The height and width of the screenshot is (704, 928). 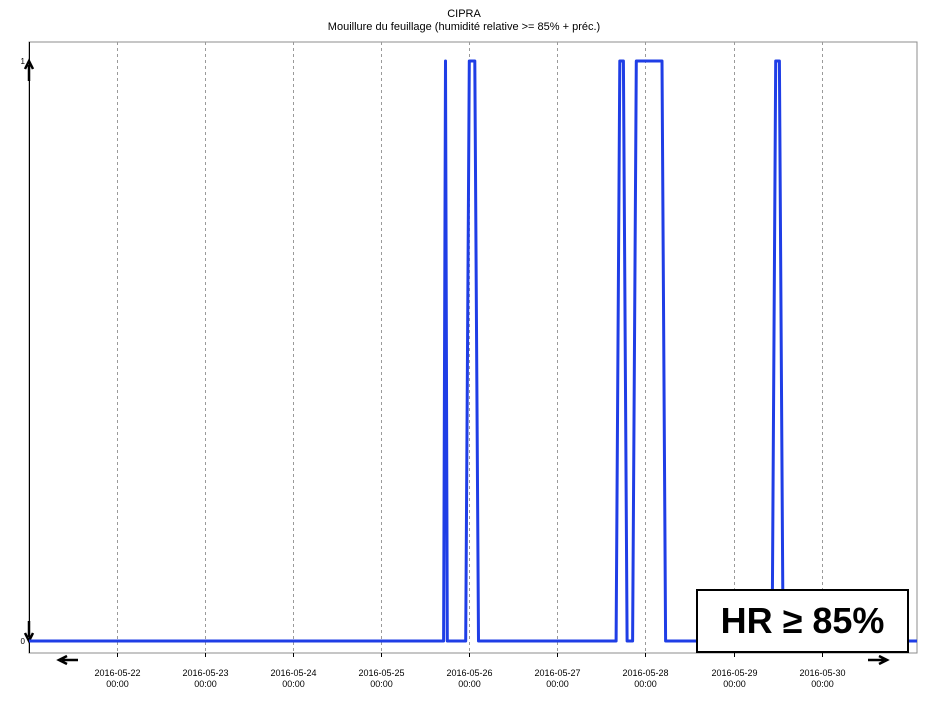 I want to click on hr-annotation-box: HR ≥ 85%, so click(x=802, y=621).